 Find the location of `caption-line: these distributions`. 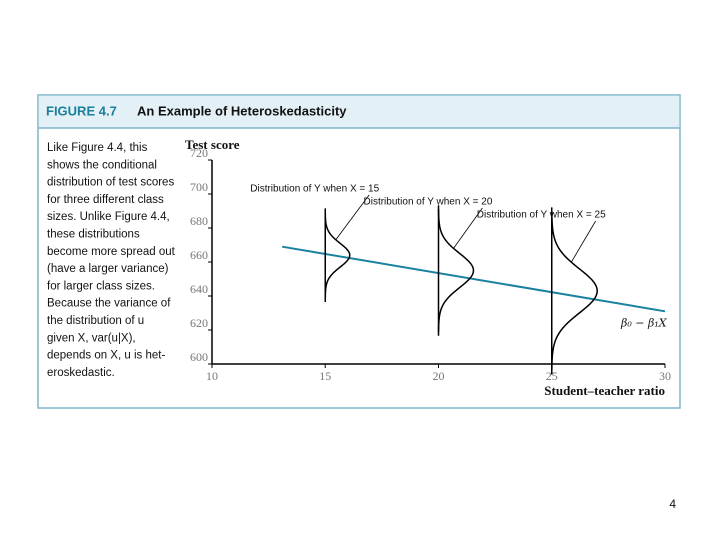

caption-line: these distributions is located at coordinates (93, 235).